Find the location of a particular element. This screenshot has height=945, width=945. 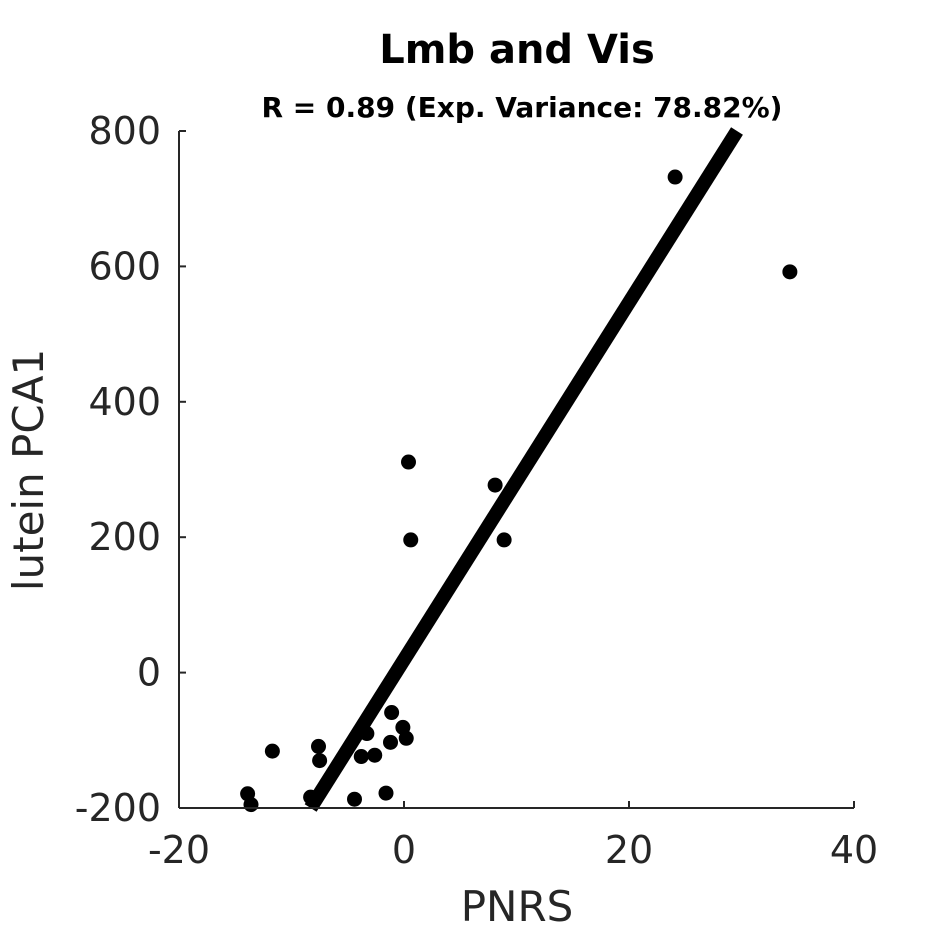

y-tick-label: 600 is located at coordinates (124, 266).